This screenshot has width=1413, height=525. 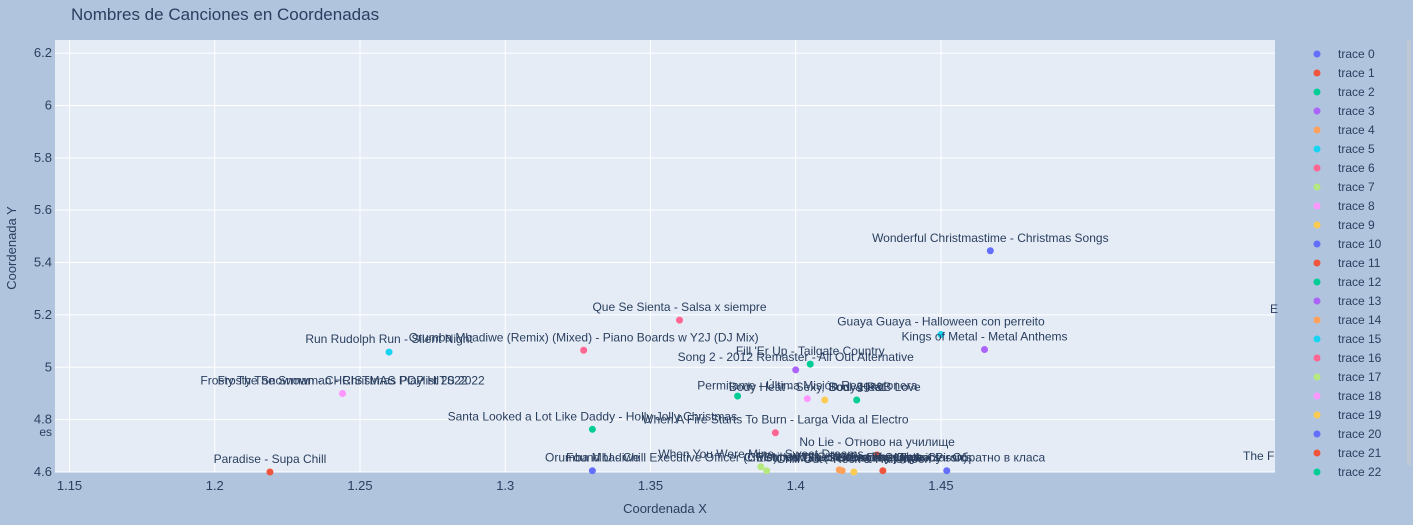 I want to click on legend-item: trace 15, so click(x=1347, y=339).